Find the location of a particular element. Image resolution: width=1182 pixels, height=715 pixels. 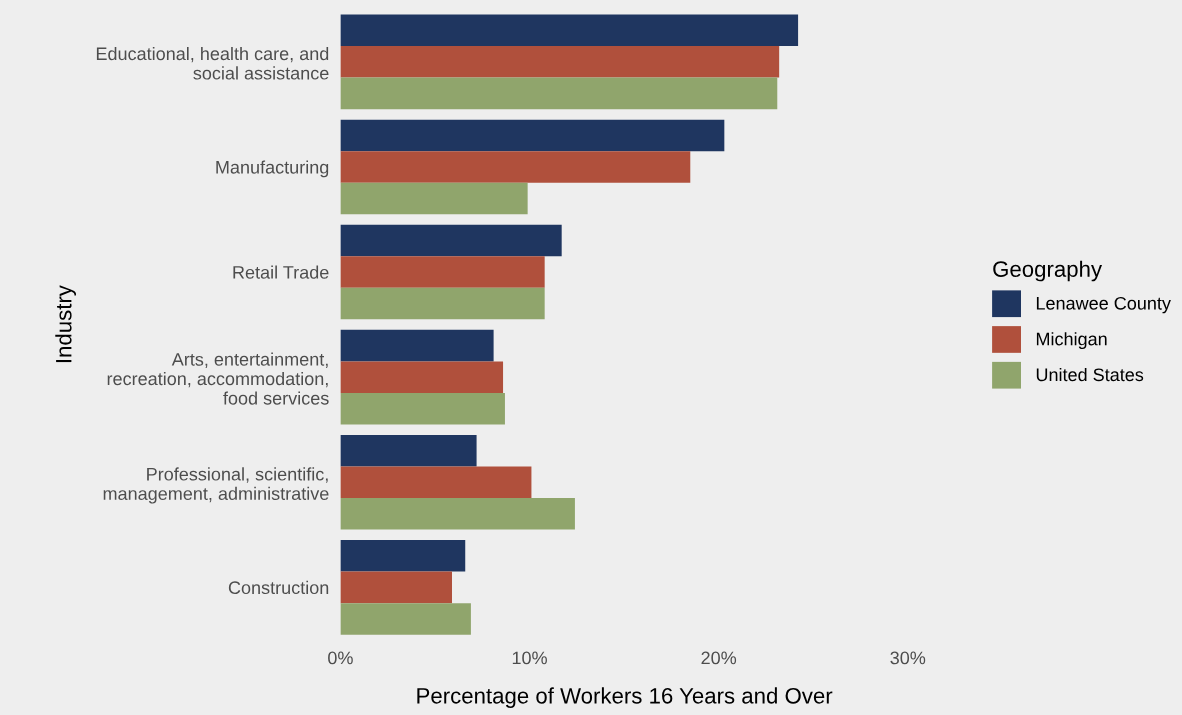

legend-label: Lenawee County is located at coordinates (1103, 305).